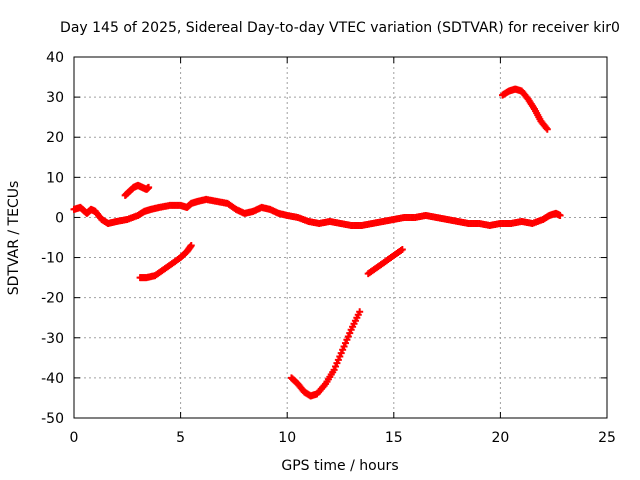 The image size is (640, 480). I want to click on y-tick-label: -30, so click(52, 339).